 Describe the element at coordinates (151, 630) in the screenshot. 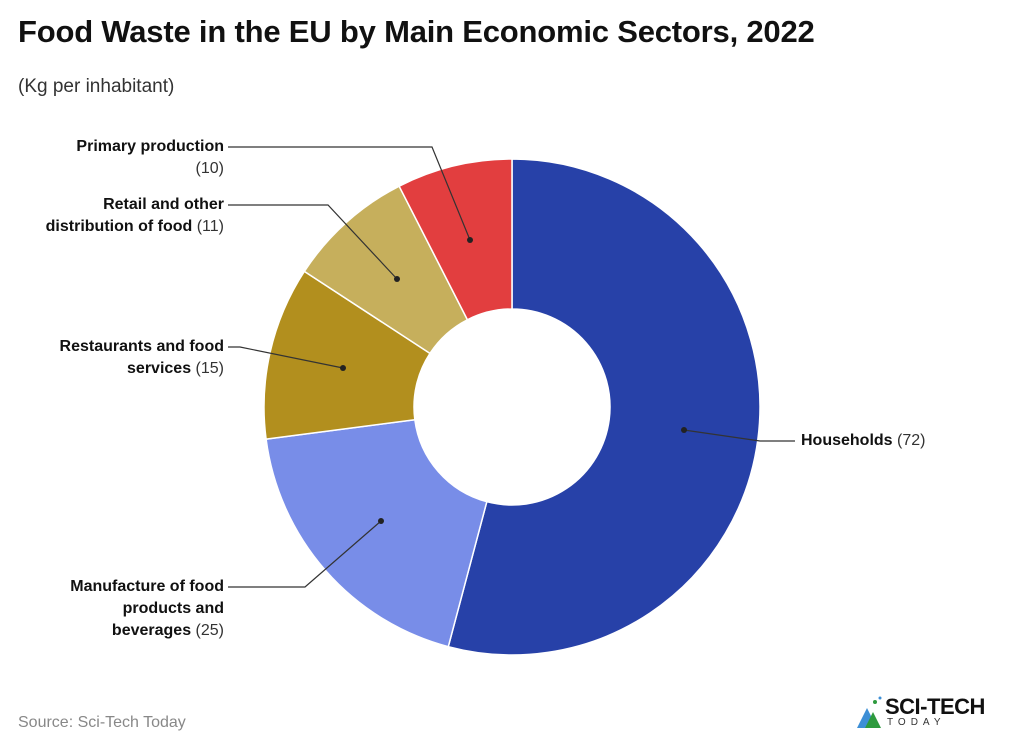

I see `slice-label-text: beverages` at that location.